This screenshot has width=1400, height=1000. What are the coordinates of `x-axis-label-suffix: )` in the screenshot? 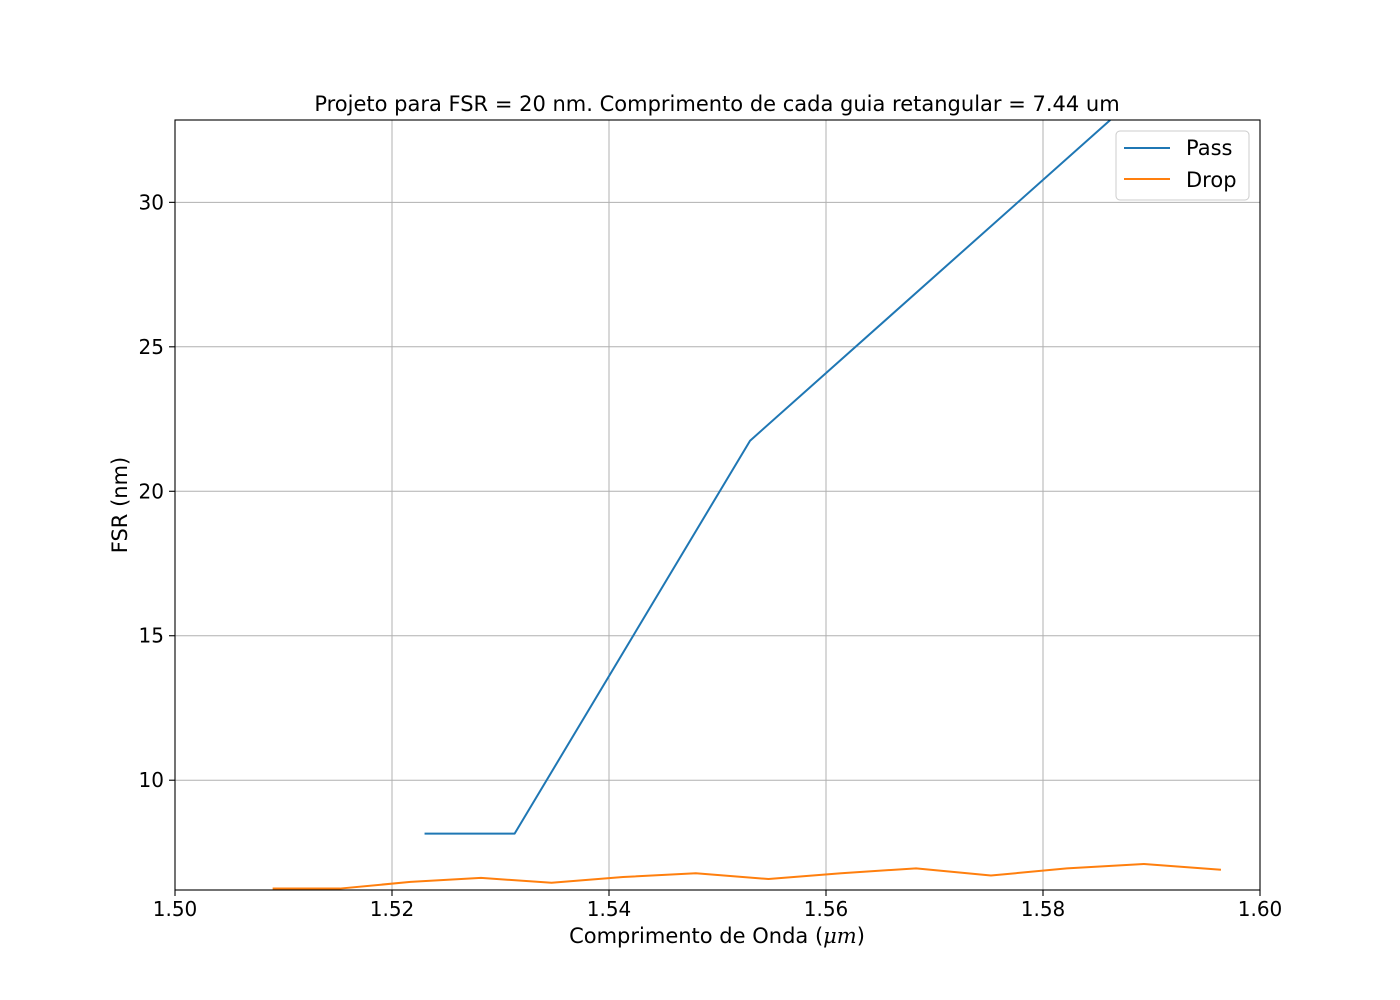 It's located at (861, 936).